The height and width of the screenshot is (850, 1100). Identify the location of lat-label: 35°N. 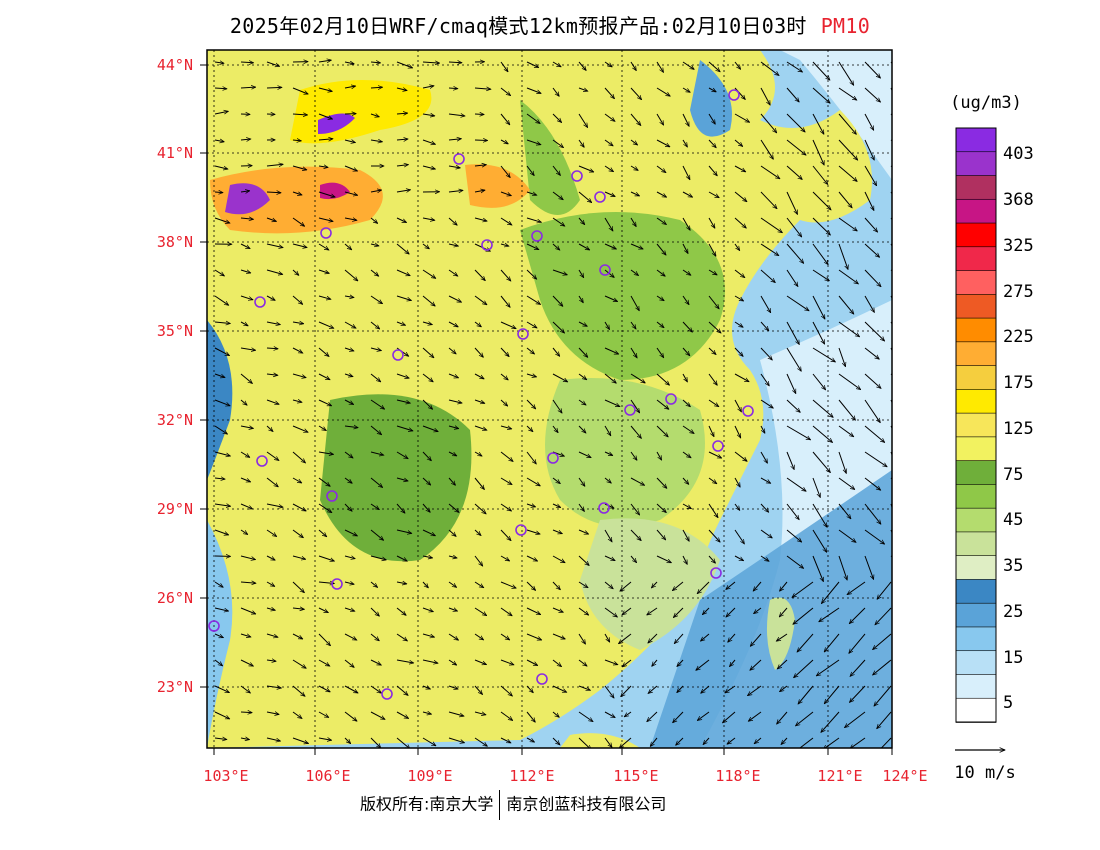
(175, 331).